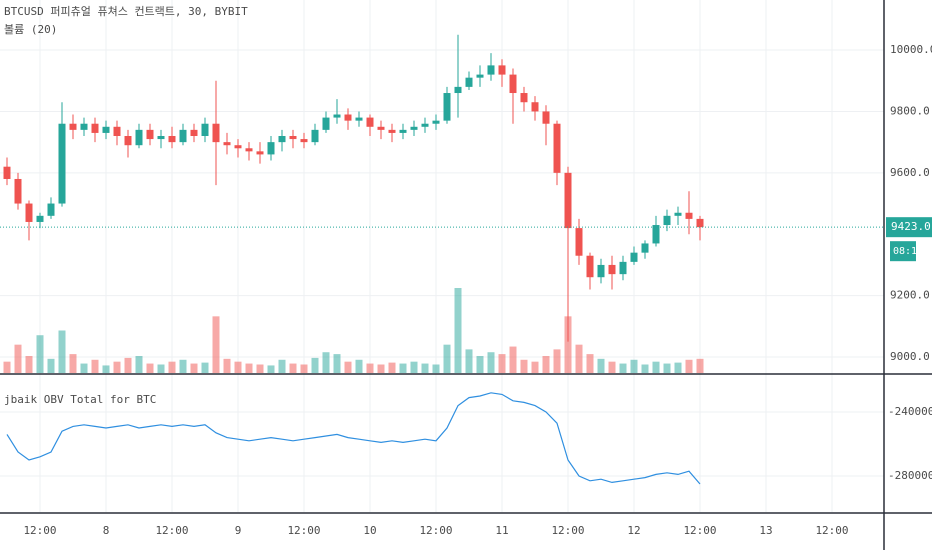 The image size is (932, 550). I want to click on countdown-box, so click(903, 251).